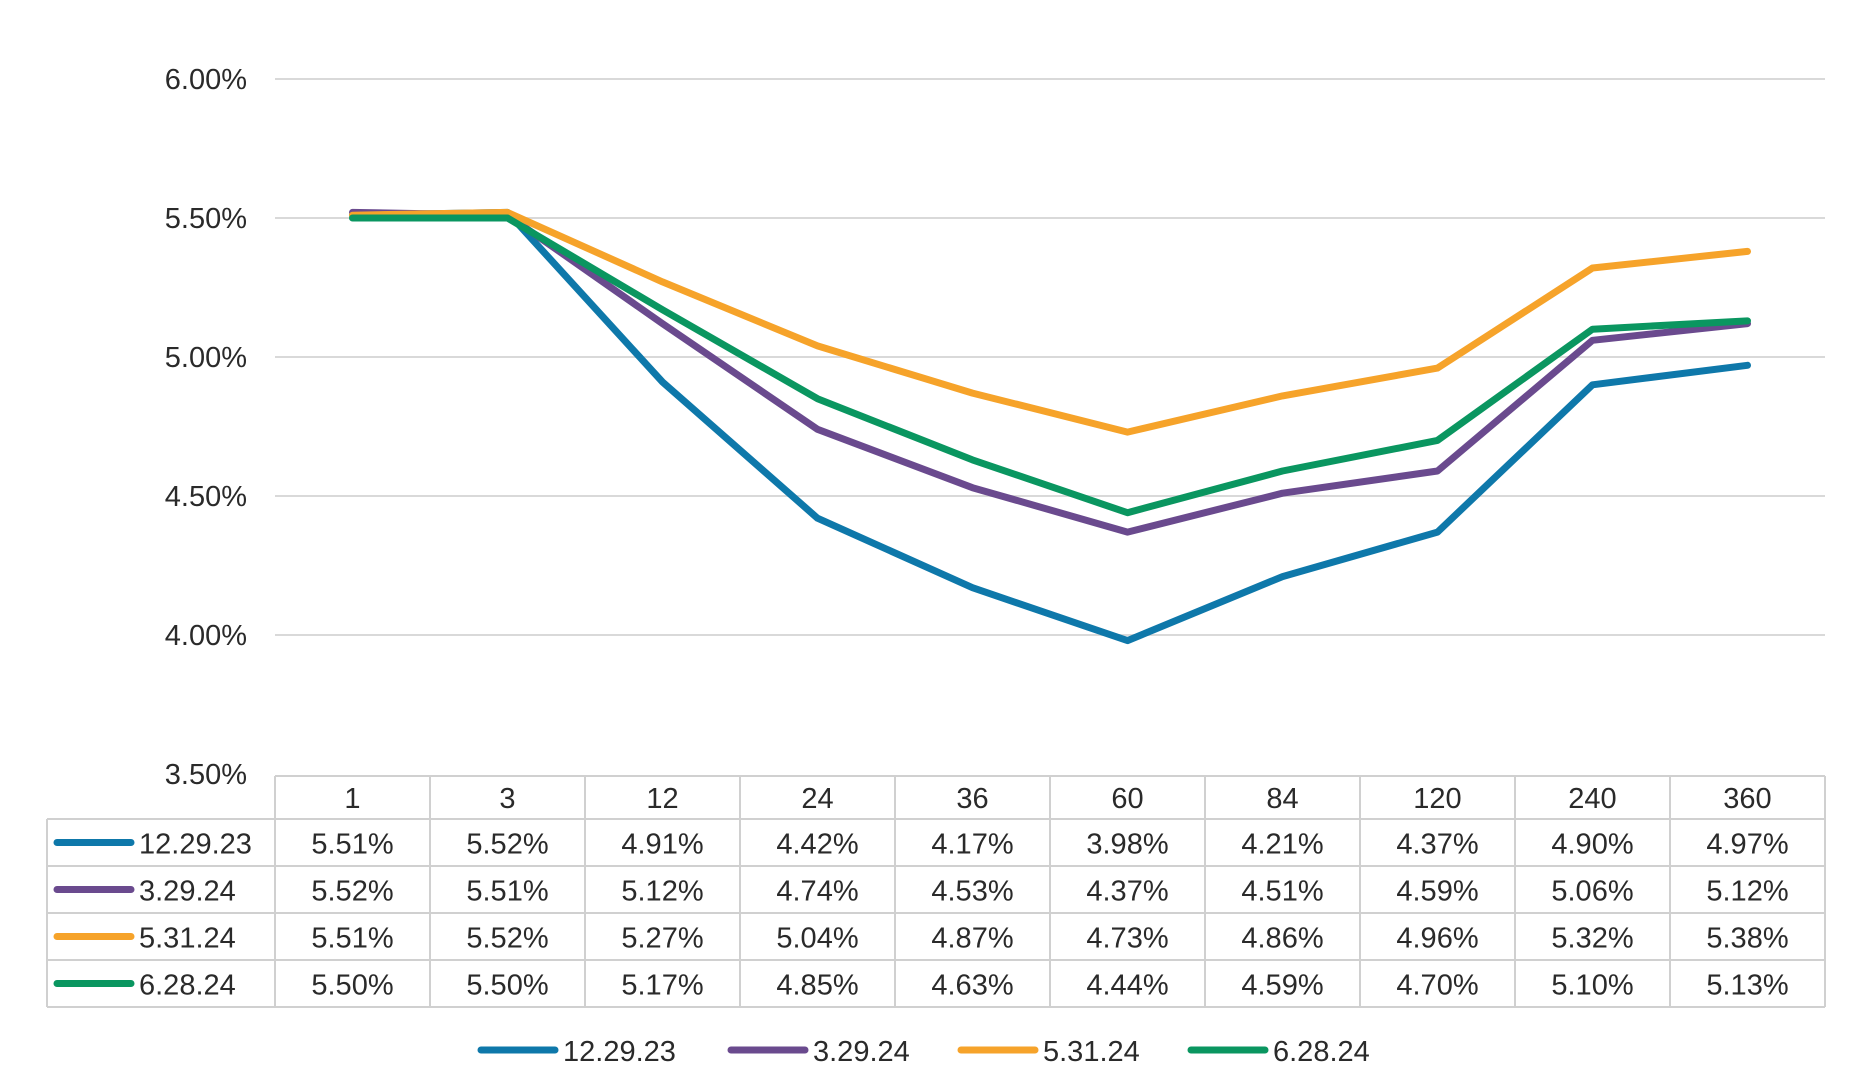  Describe the element at coordinates (817, 939) in the screenshot. I see `table-cell-value: 5.04%` at that location.